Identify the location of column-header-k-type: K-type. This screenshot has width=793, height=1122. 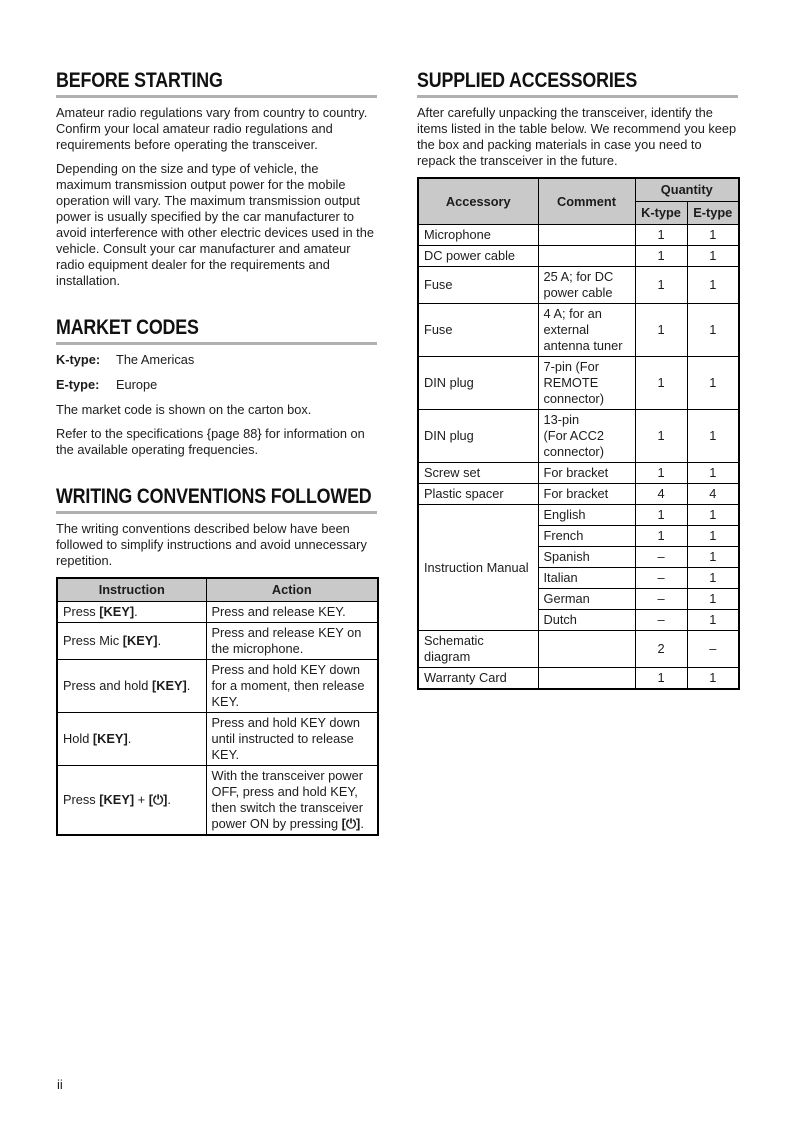
(661, 213).